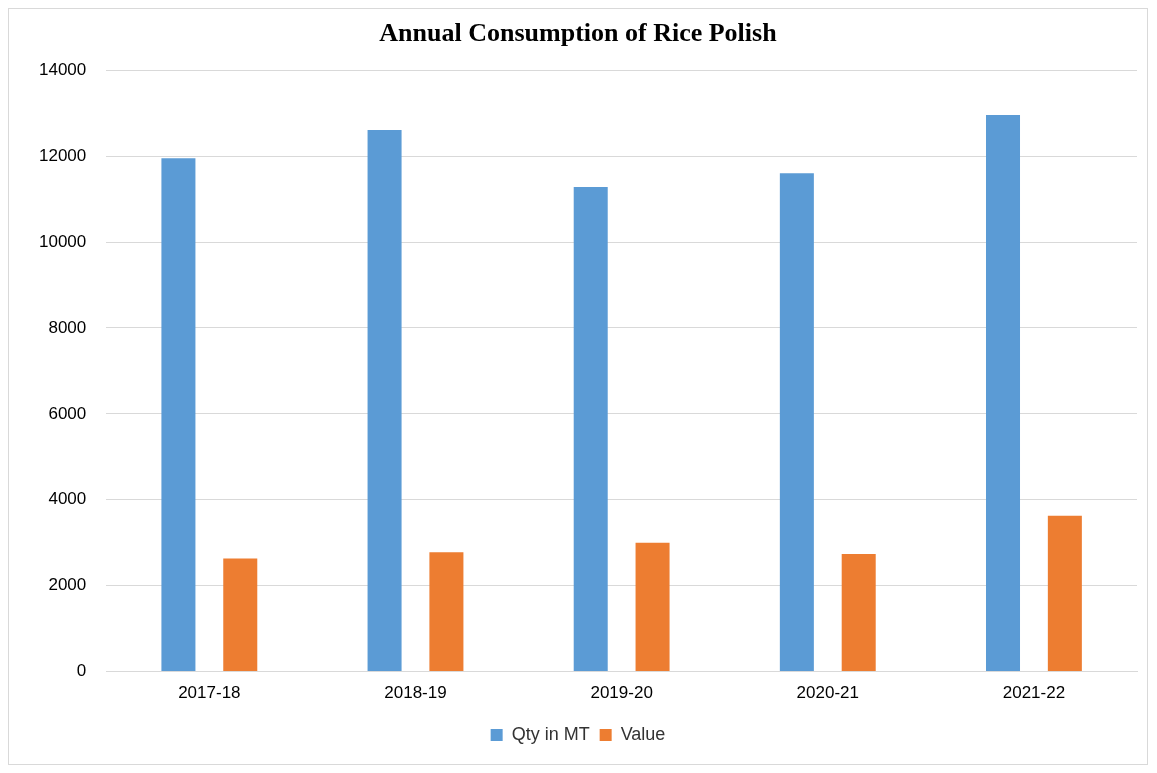  I want to click on x-tick-label: 2018-19, so click(415, 693).